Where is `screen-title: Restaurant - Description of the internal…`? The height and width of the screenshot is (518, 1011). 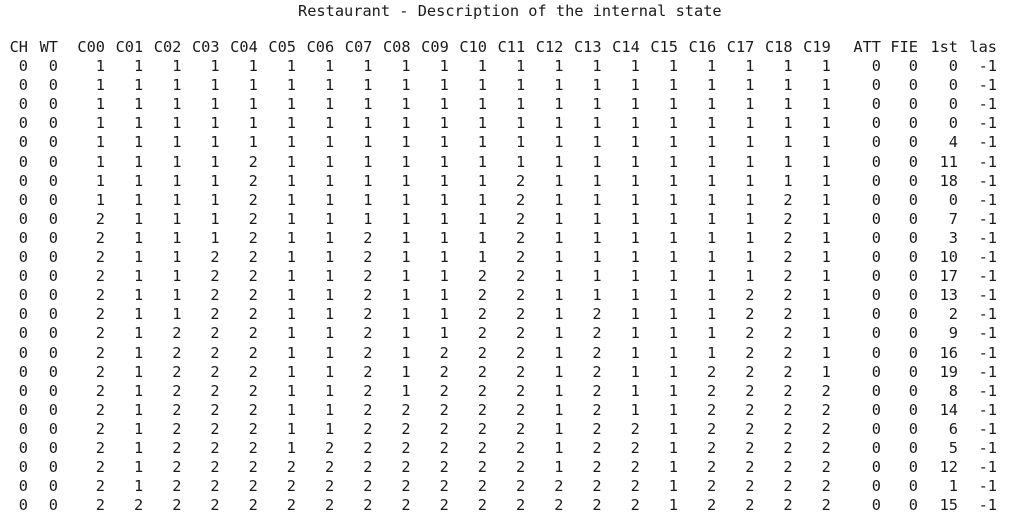 screen-title: Restaurant - Description of the internal… is located at coordinates (510, 11).